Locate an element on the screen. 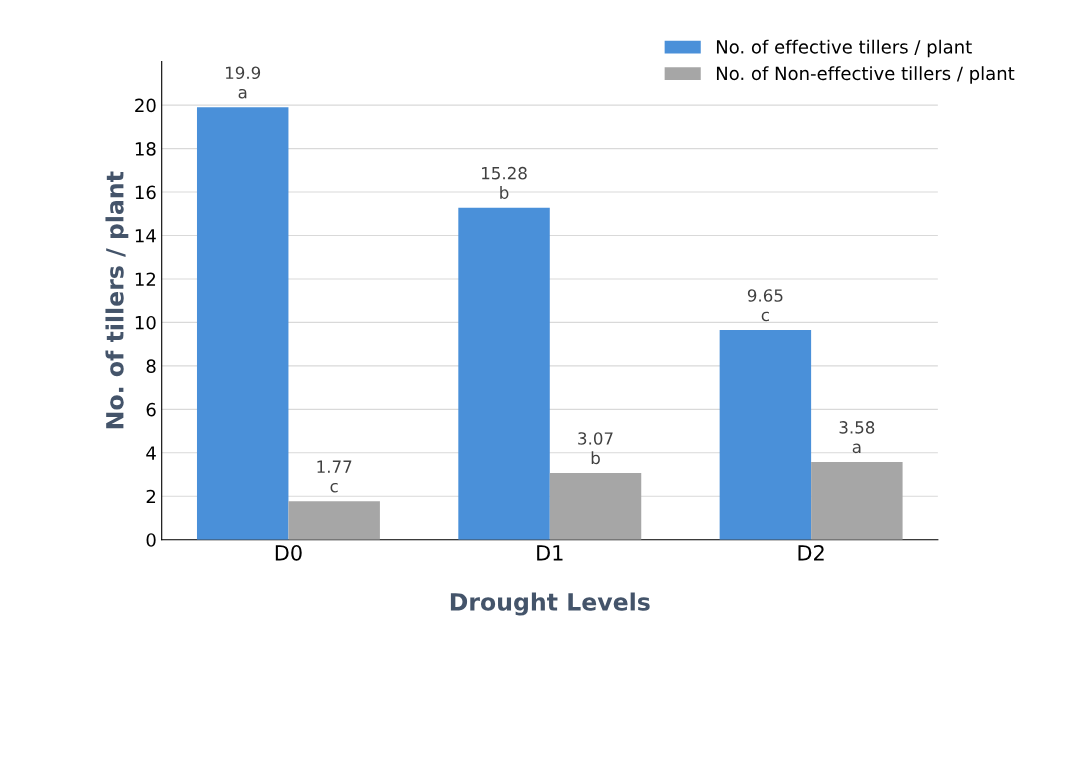  legend-label: No. of effective tillers / plant is located at coordinates (844, 48).